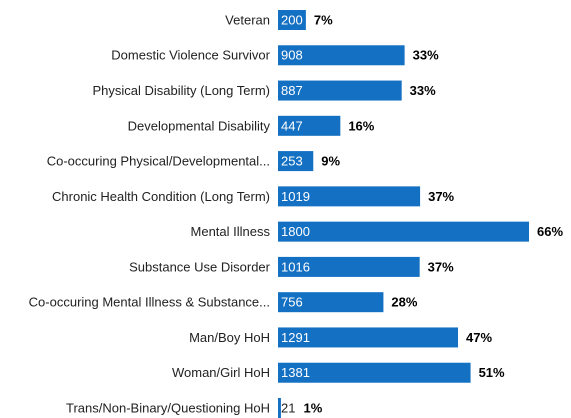 The image size is (571, 418). I want to click on category-label: Trans/Non-Binary/Questioning HoH, so click(168, 407).